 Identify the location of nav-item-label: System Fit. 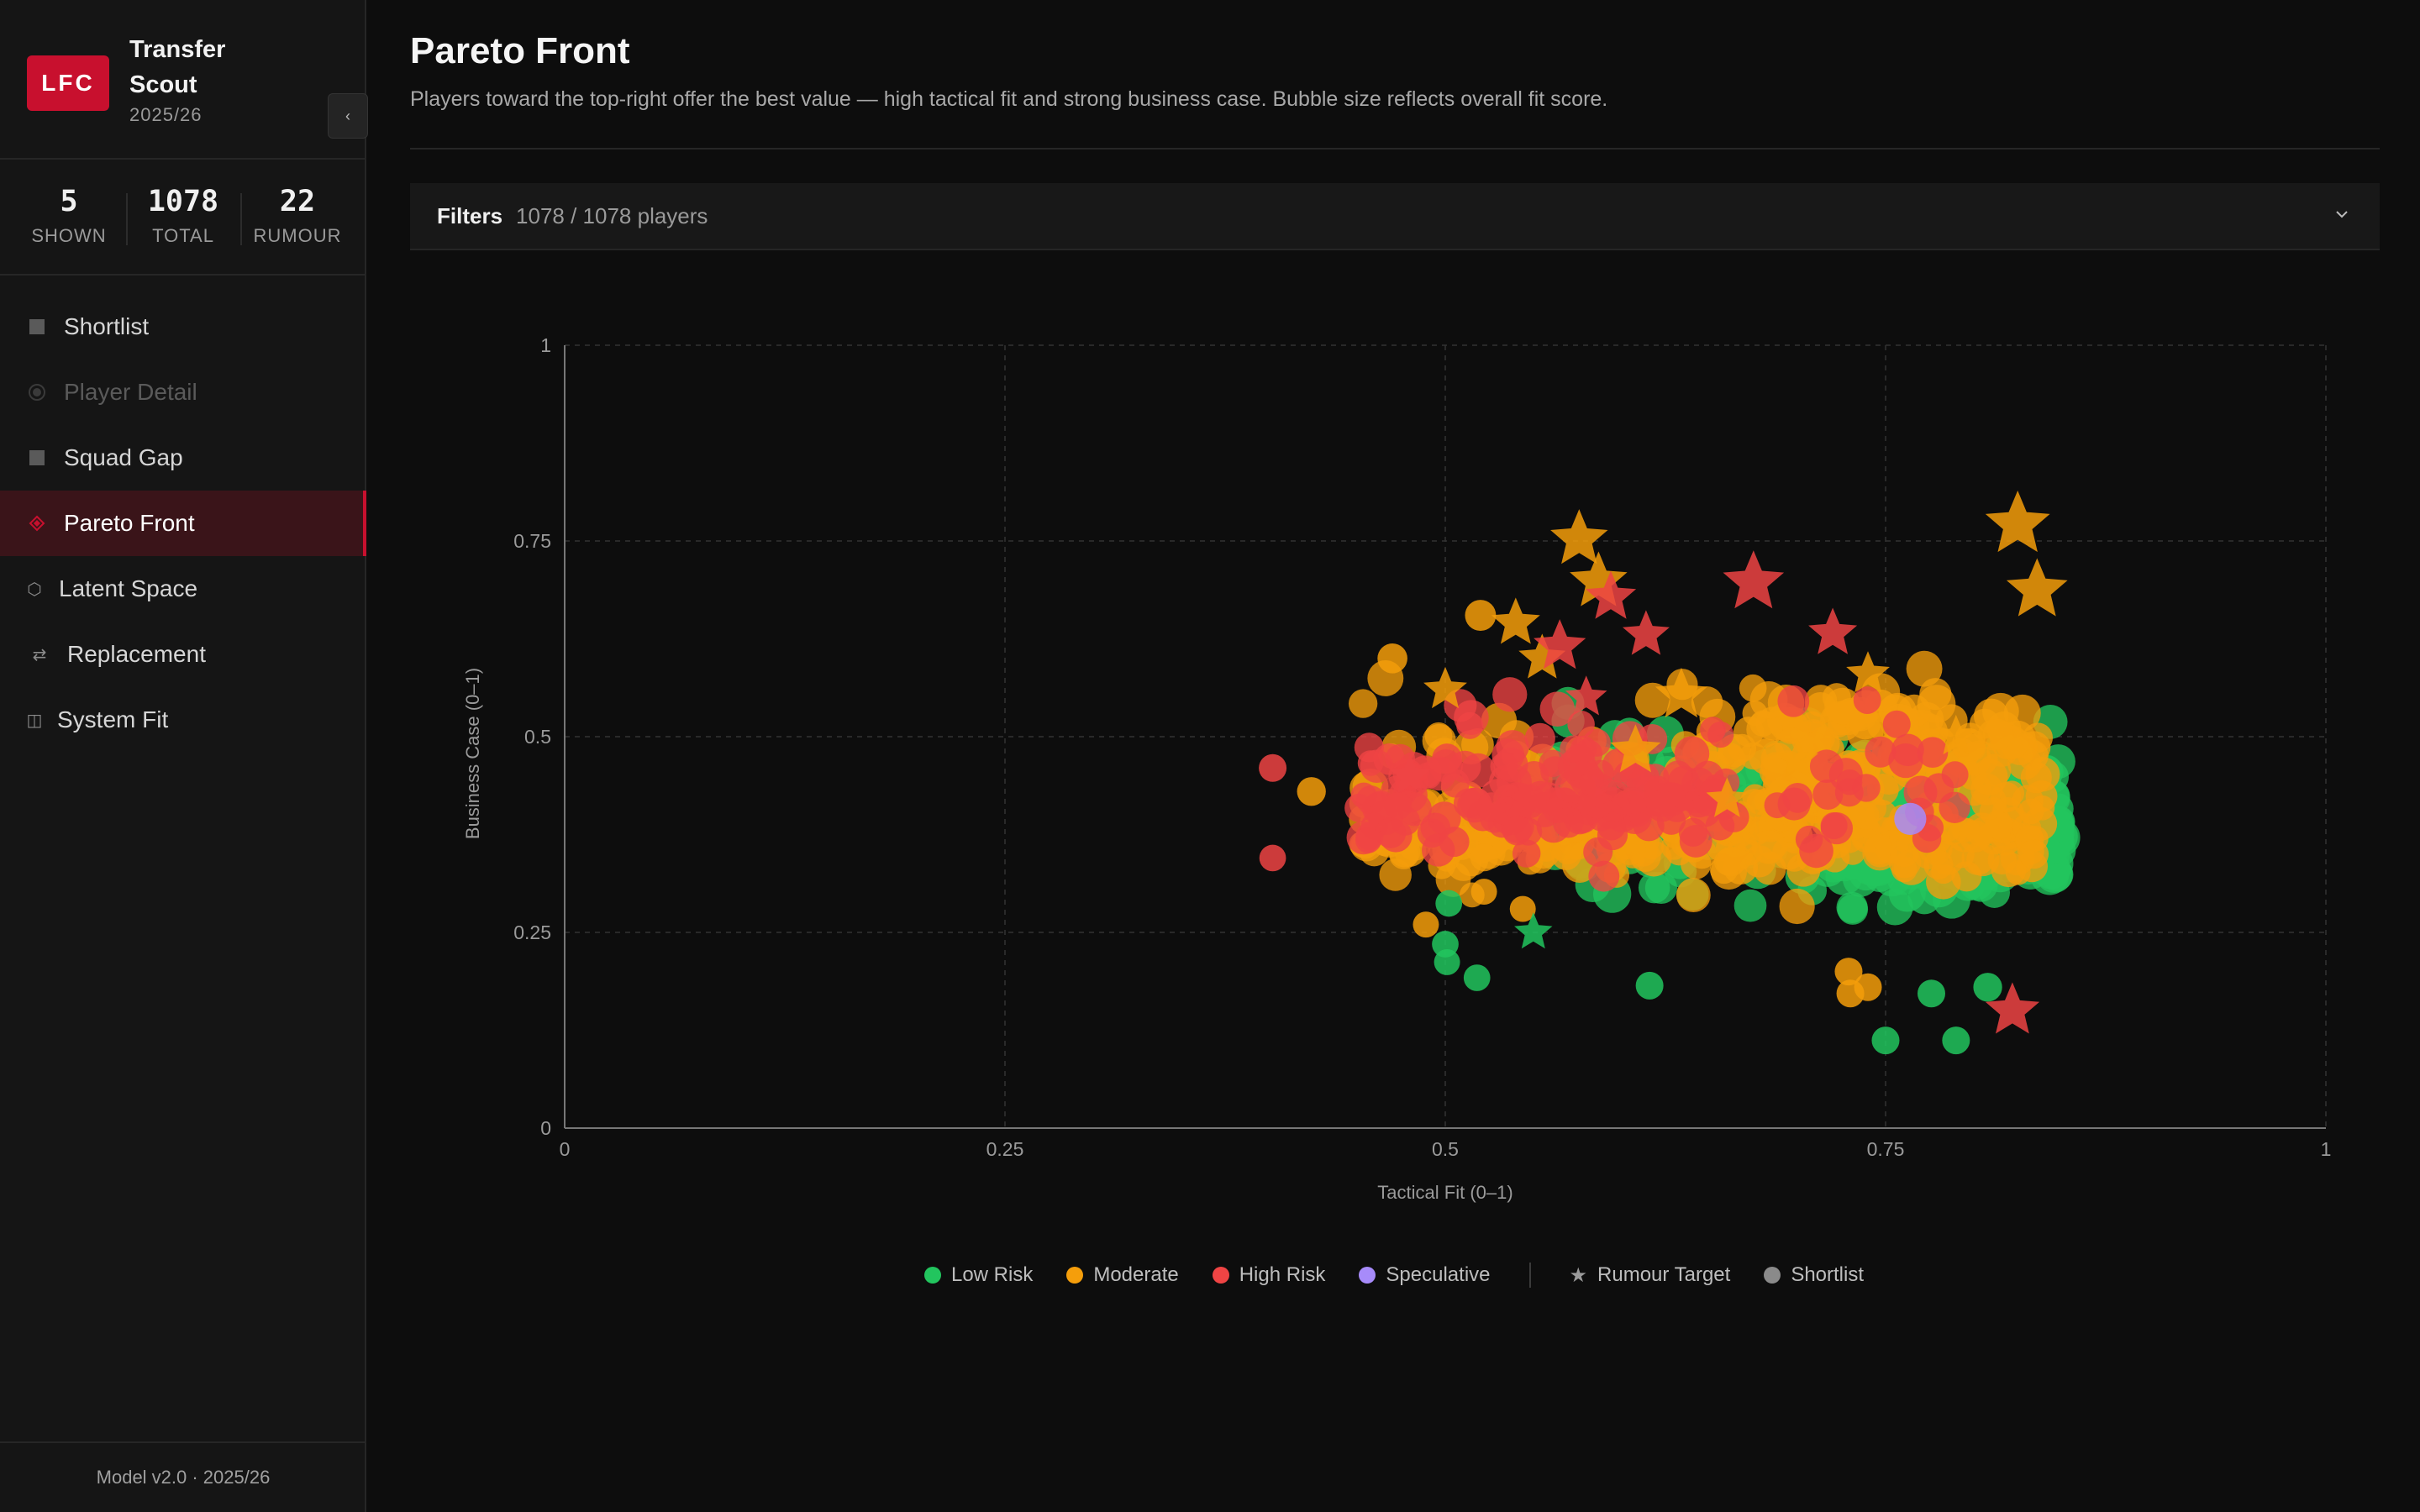
(113, 719).